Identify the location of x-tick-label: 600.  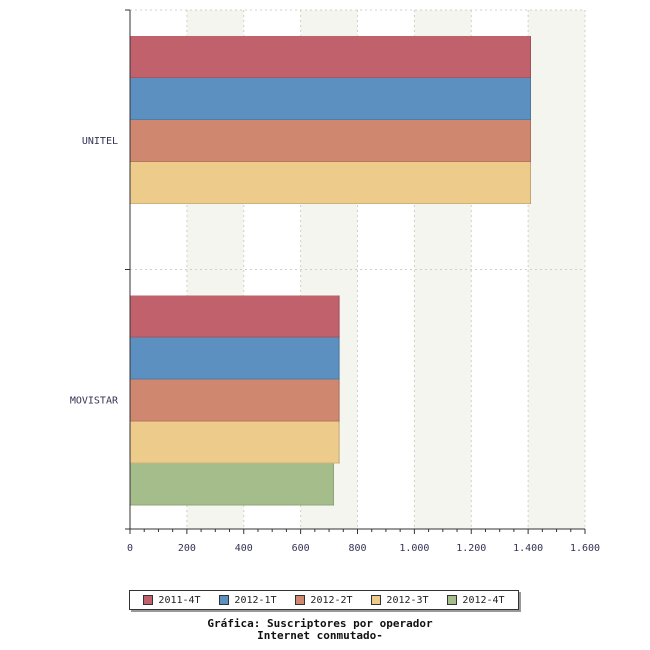
(301, 548).